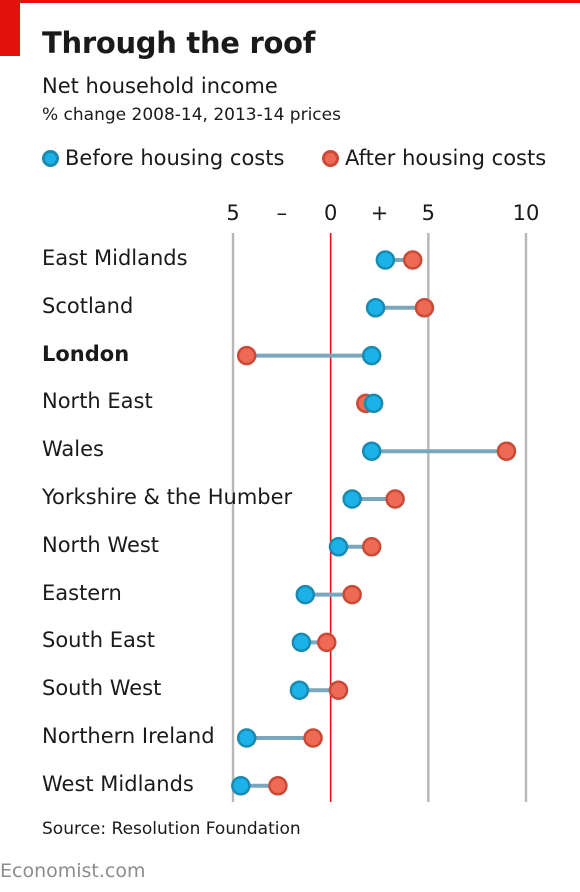 This screenshot has height=892, width=580. What do you see at coordinates (380, 213) in the screenshot?
I see `x-tick-label: +` at bounding box center [380, 213].